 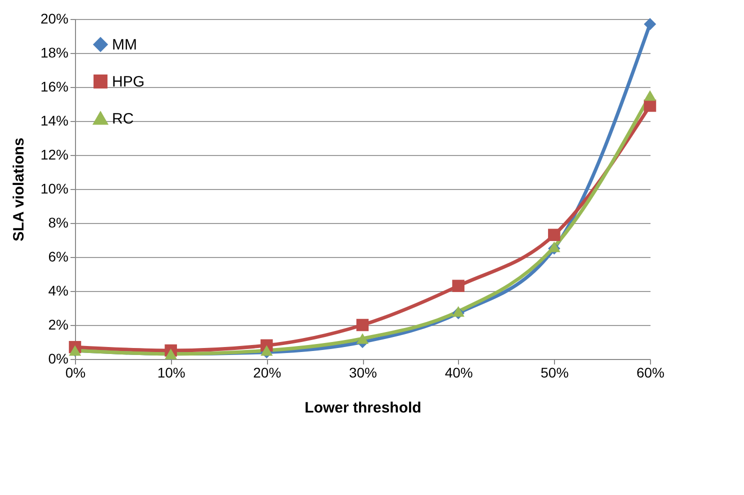 What do you see at coordinates (58, 256) in the screenshot?
I see `y-tick-label: 6%` at bounding box center [58, 256].